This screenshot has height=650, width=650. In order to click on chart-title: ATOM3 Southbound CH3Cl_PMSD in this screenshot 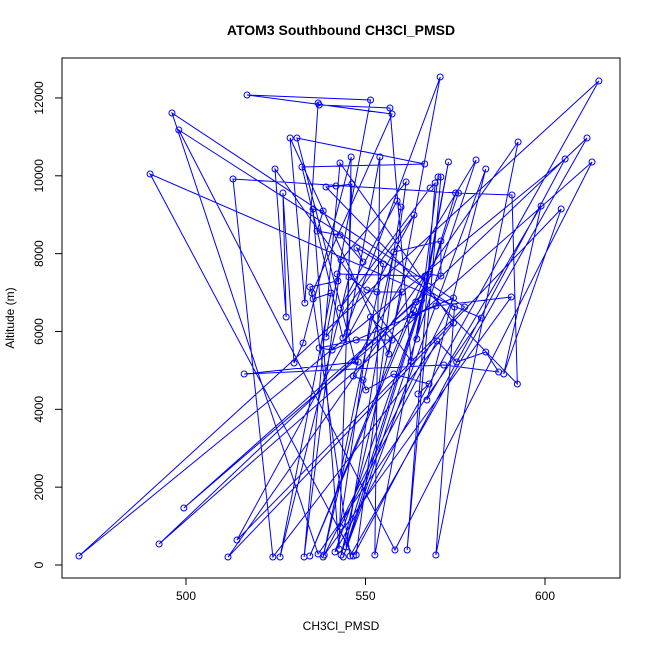, I will do `click(341, 30)`.